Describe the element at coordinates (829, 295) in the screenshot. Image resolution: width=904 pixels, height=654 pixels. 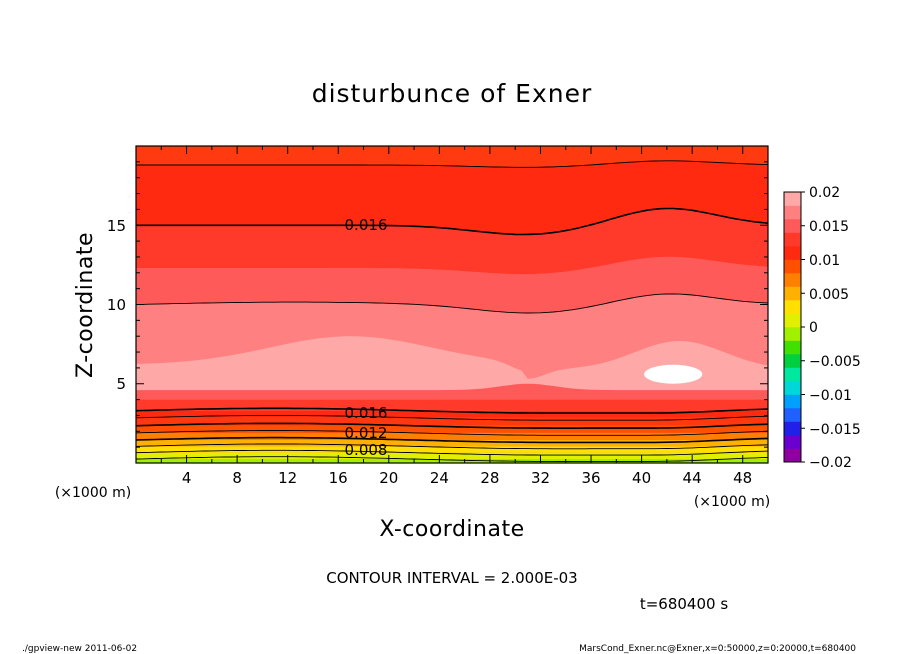
I see `colorbar-label-3: 0.005` at that location.